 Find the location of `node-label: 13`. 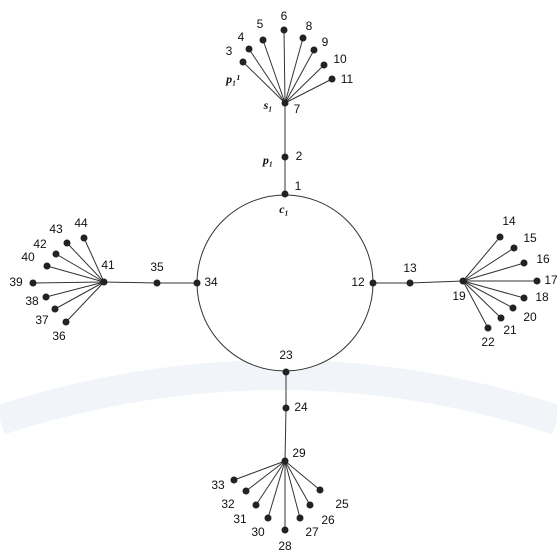

node-label: 13 is located at coordinates (410, 268).